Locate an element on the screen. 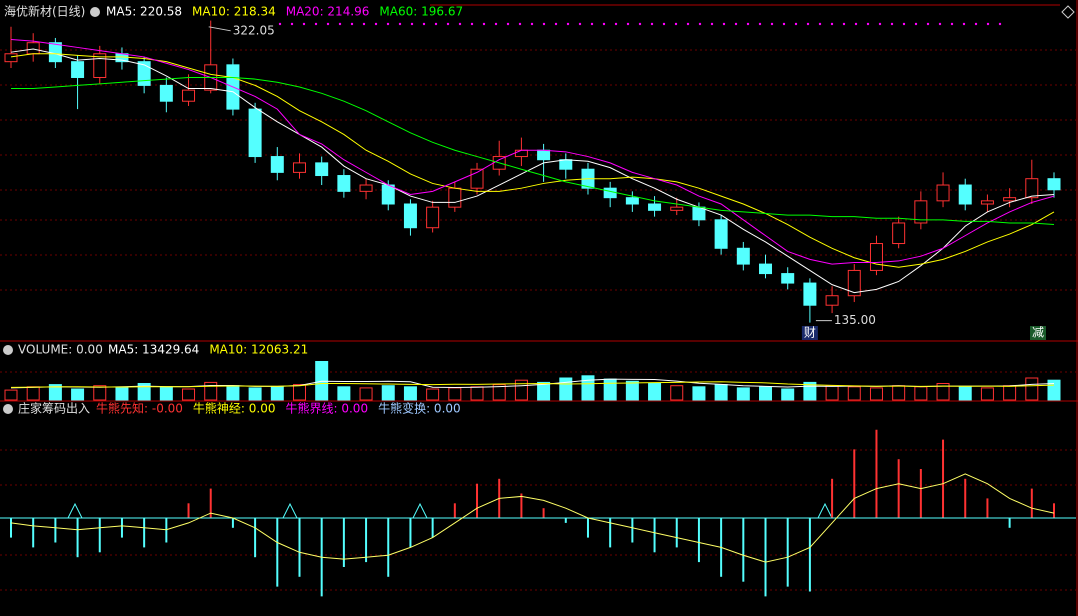  legend-label: MA20: 214.96 is located at coordinates (328, 12).